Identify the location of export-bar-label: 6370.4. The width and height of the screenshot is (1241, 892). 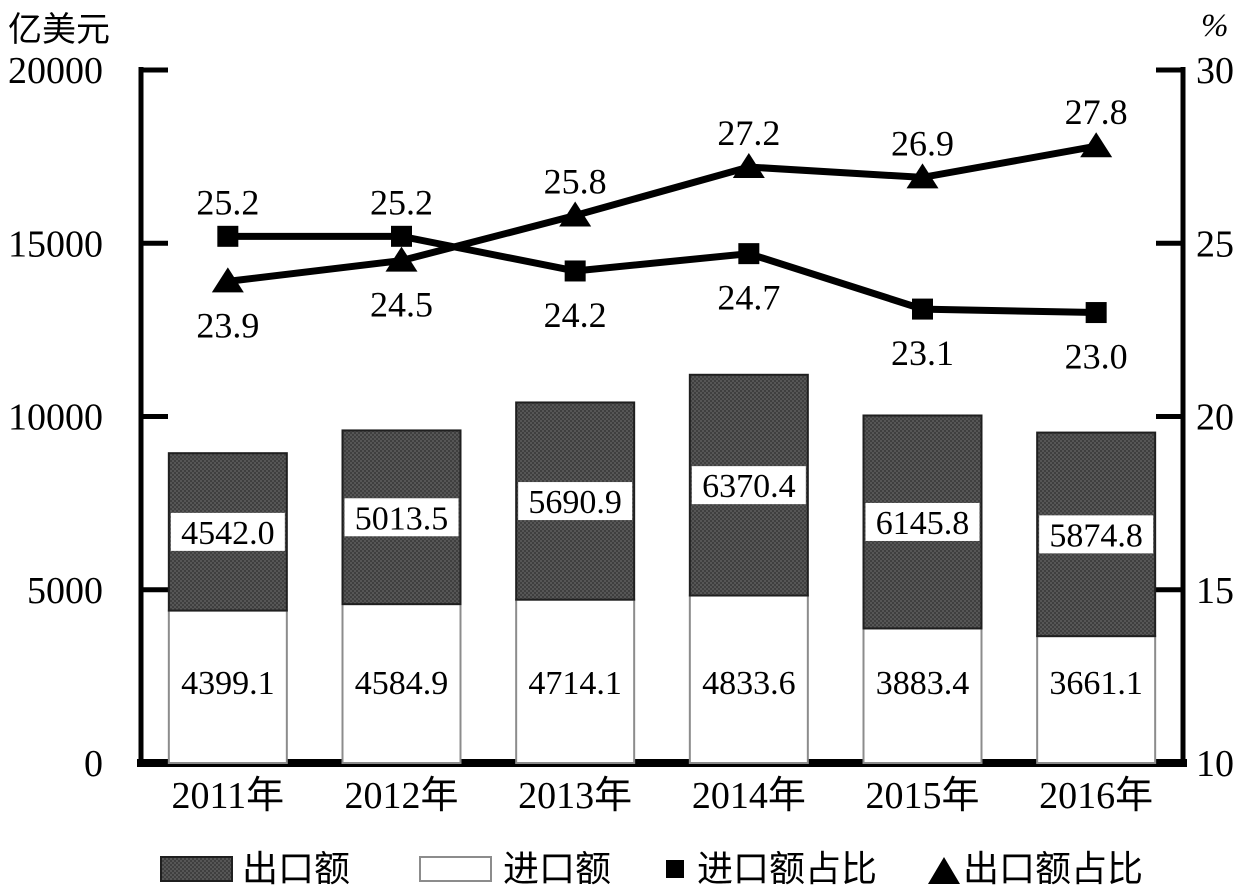
(749, 486).